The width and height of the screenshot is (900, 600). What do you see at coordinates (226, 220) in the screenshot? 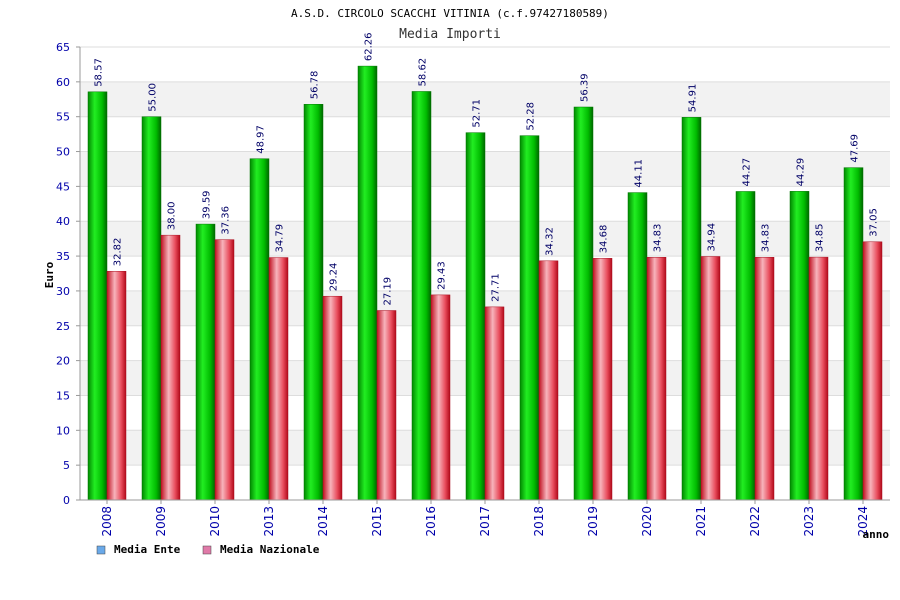
I see `data-label: 37.36` at bounding box center [226, 220].